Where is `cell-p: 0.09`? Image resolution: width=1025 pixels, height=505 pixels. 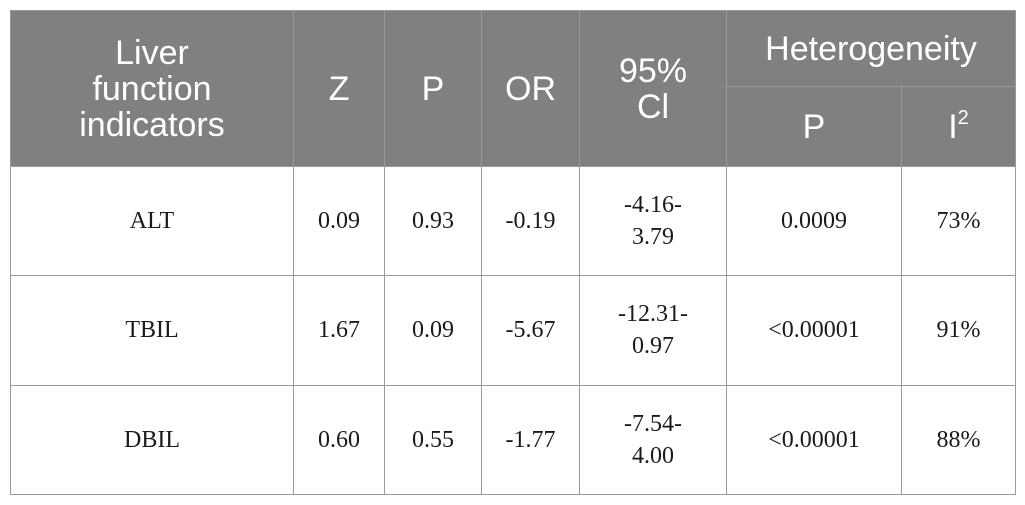 cell-p: 0.09 is located at coordinates (433, 330).